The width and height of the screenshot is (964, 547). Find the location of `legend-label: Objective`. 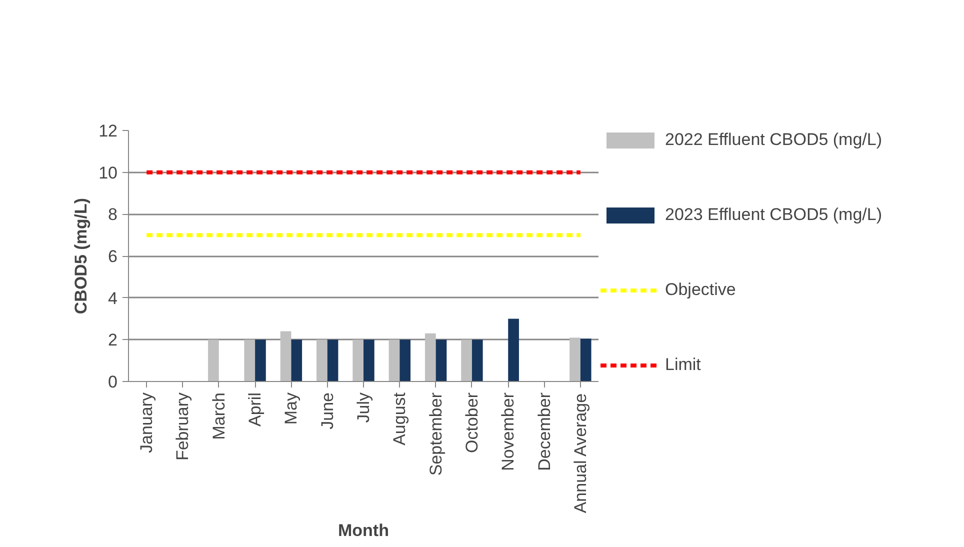

legend-label: Objective is located at coordinates (700, 290).